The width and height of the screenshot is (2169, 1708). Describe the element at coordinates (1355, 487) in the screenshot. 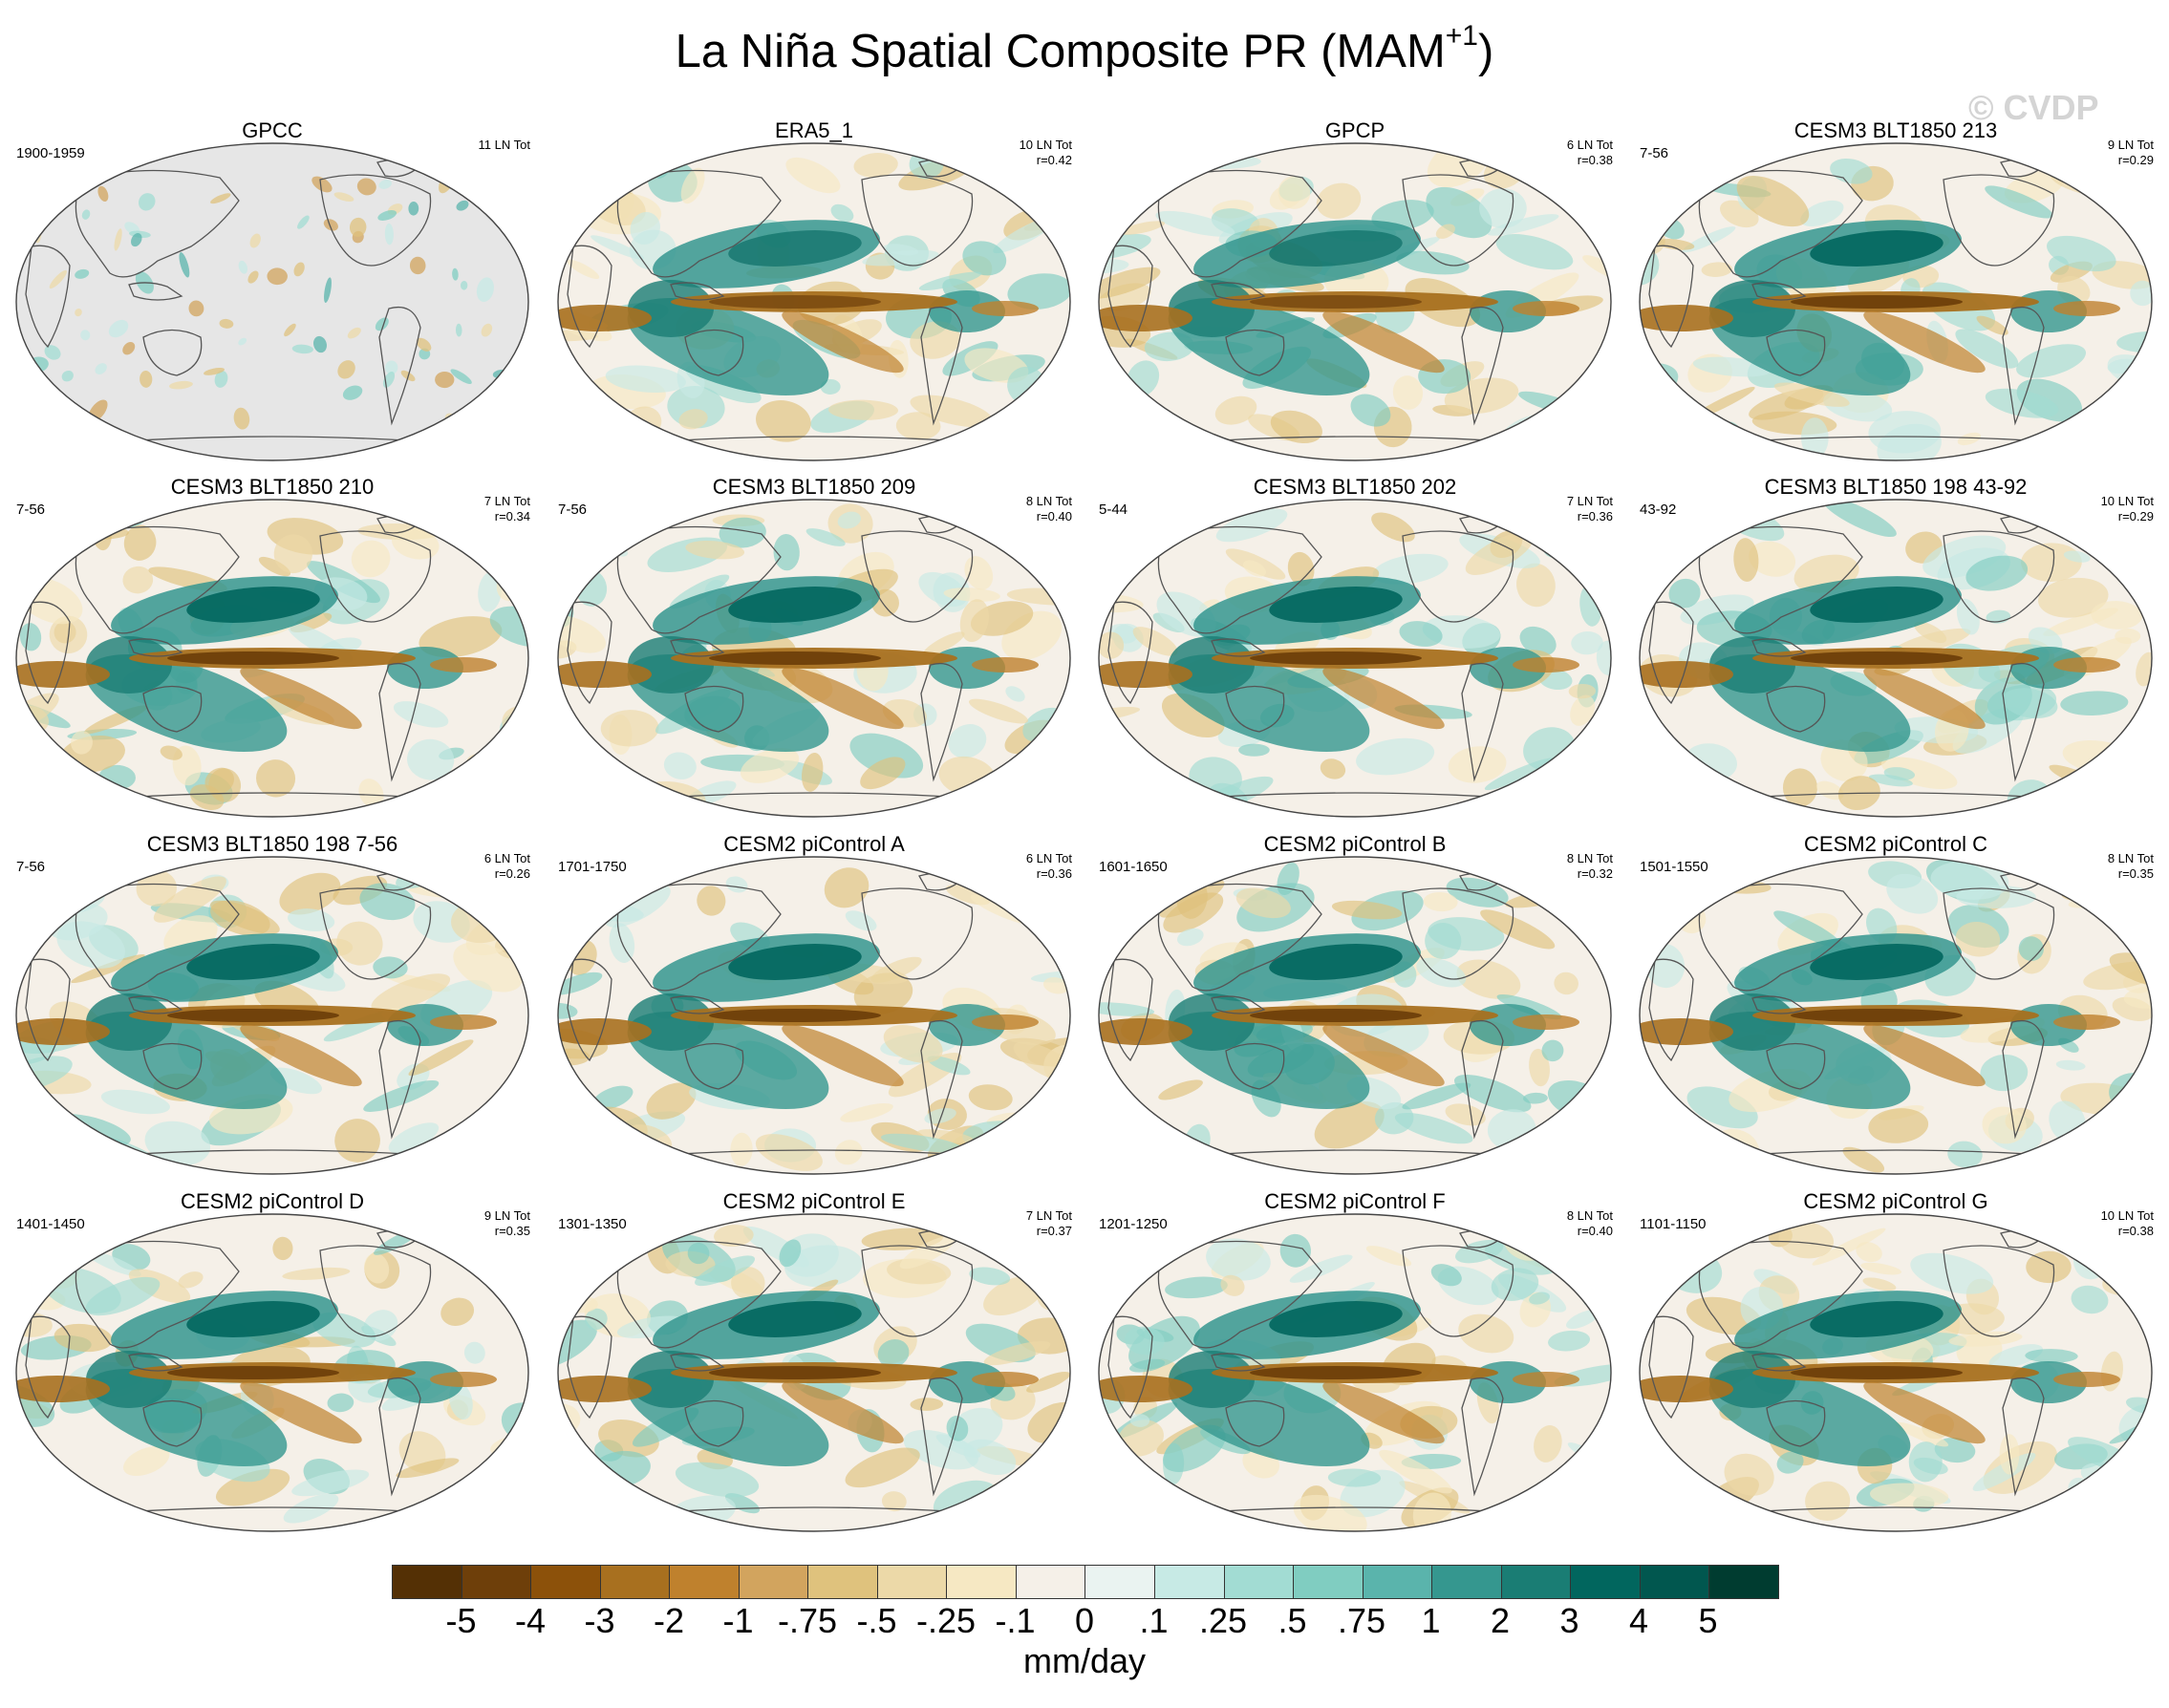

I see `panel-title: CESM3 BLT1850 202` at that location.